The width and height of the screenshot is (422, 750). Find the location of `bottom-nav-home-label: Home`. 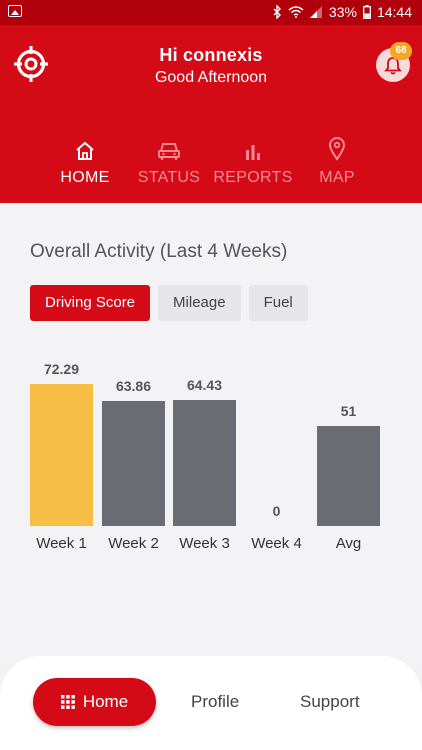

bottom-nav-home-label: Home is located at coordinates (105, 701).